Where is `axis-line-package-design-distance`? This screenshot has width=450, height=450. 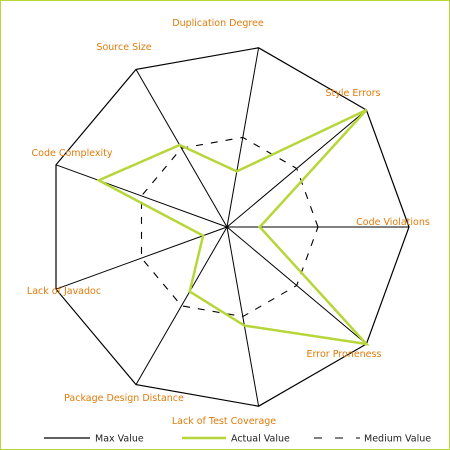 axis-line-package-design-distance is located at coordinates (181, 305).